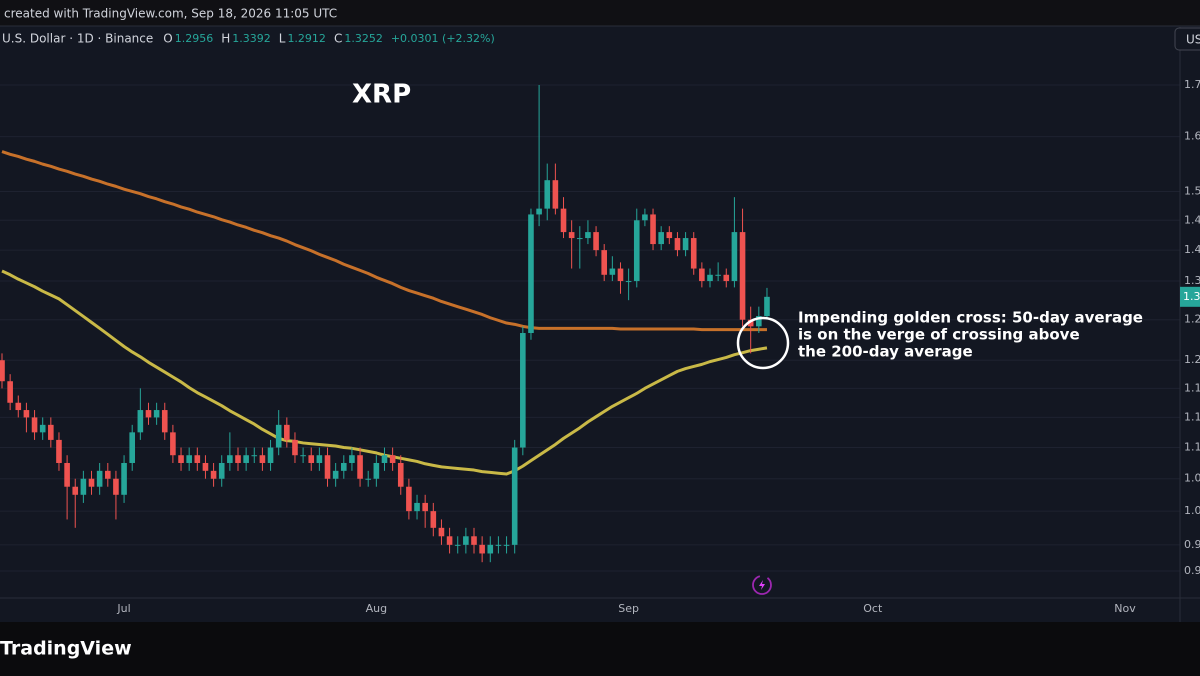 The width and height of the screenshot is (1200, 676). I want to click on y-tick-label: 1.35, so click(1192, 280).